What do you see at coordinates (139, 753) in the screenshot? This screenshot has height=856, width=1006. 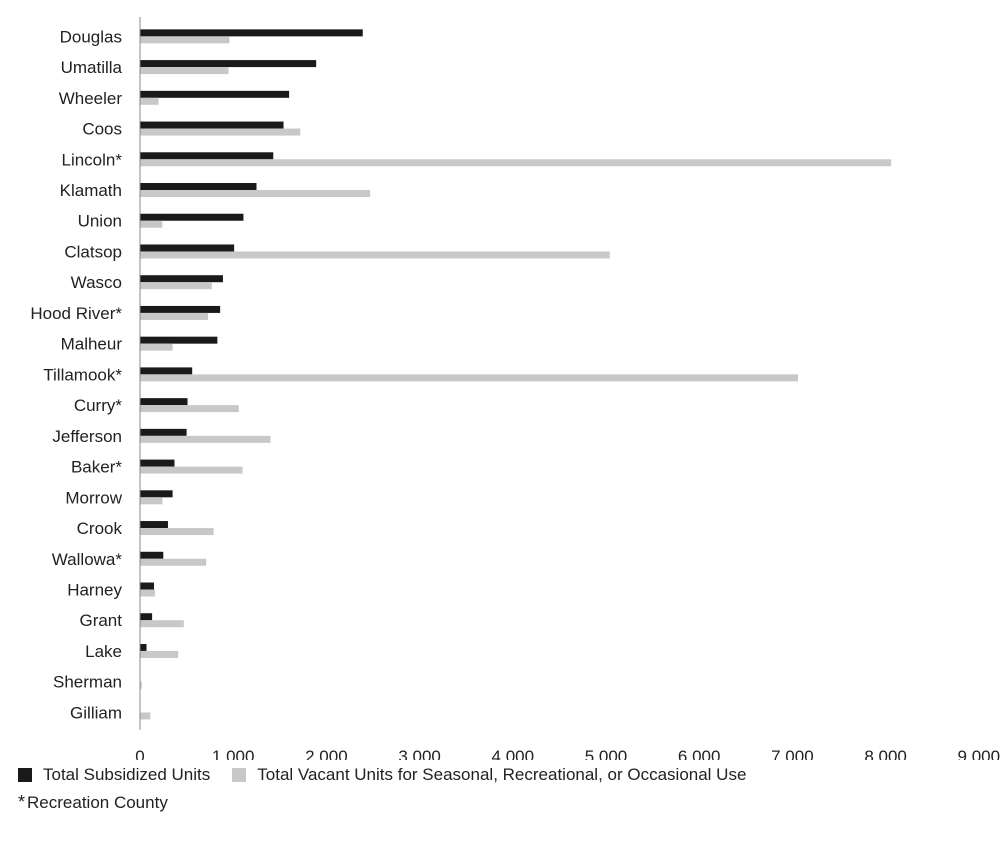 I see `x-tick-label: 0` at bounding box center [139, 753].